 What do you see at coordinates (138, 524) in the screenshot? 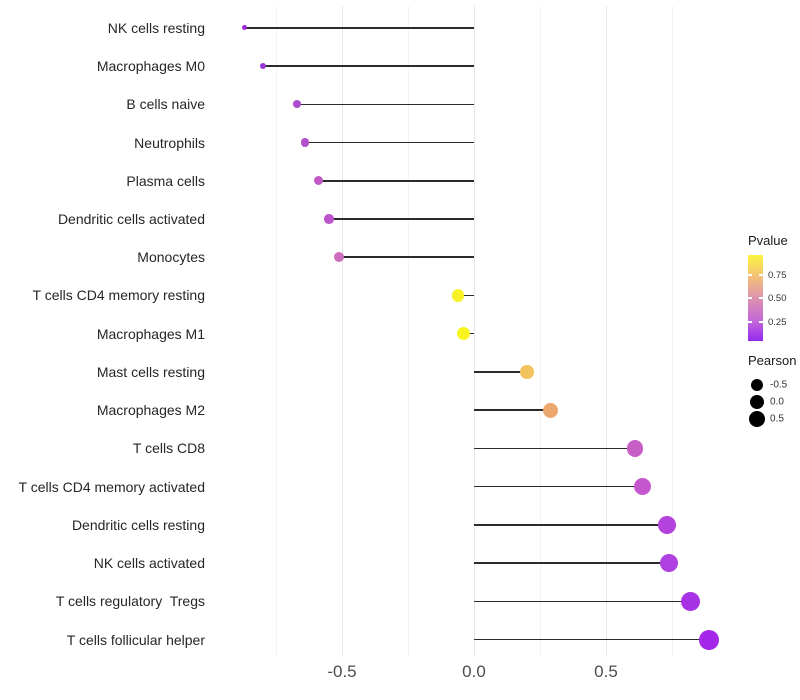
I see `category-label: Dendritic cells resting` at bounding box center [138, 524].